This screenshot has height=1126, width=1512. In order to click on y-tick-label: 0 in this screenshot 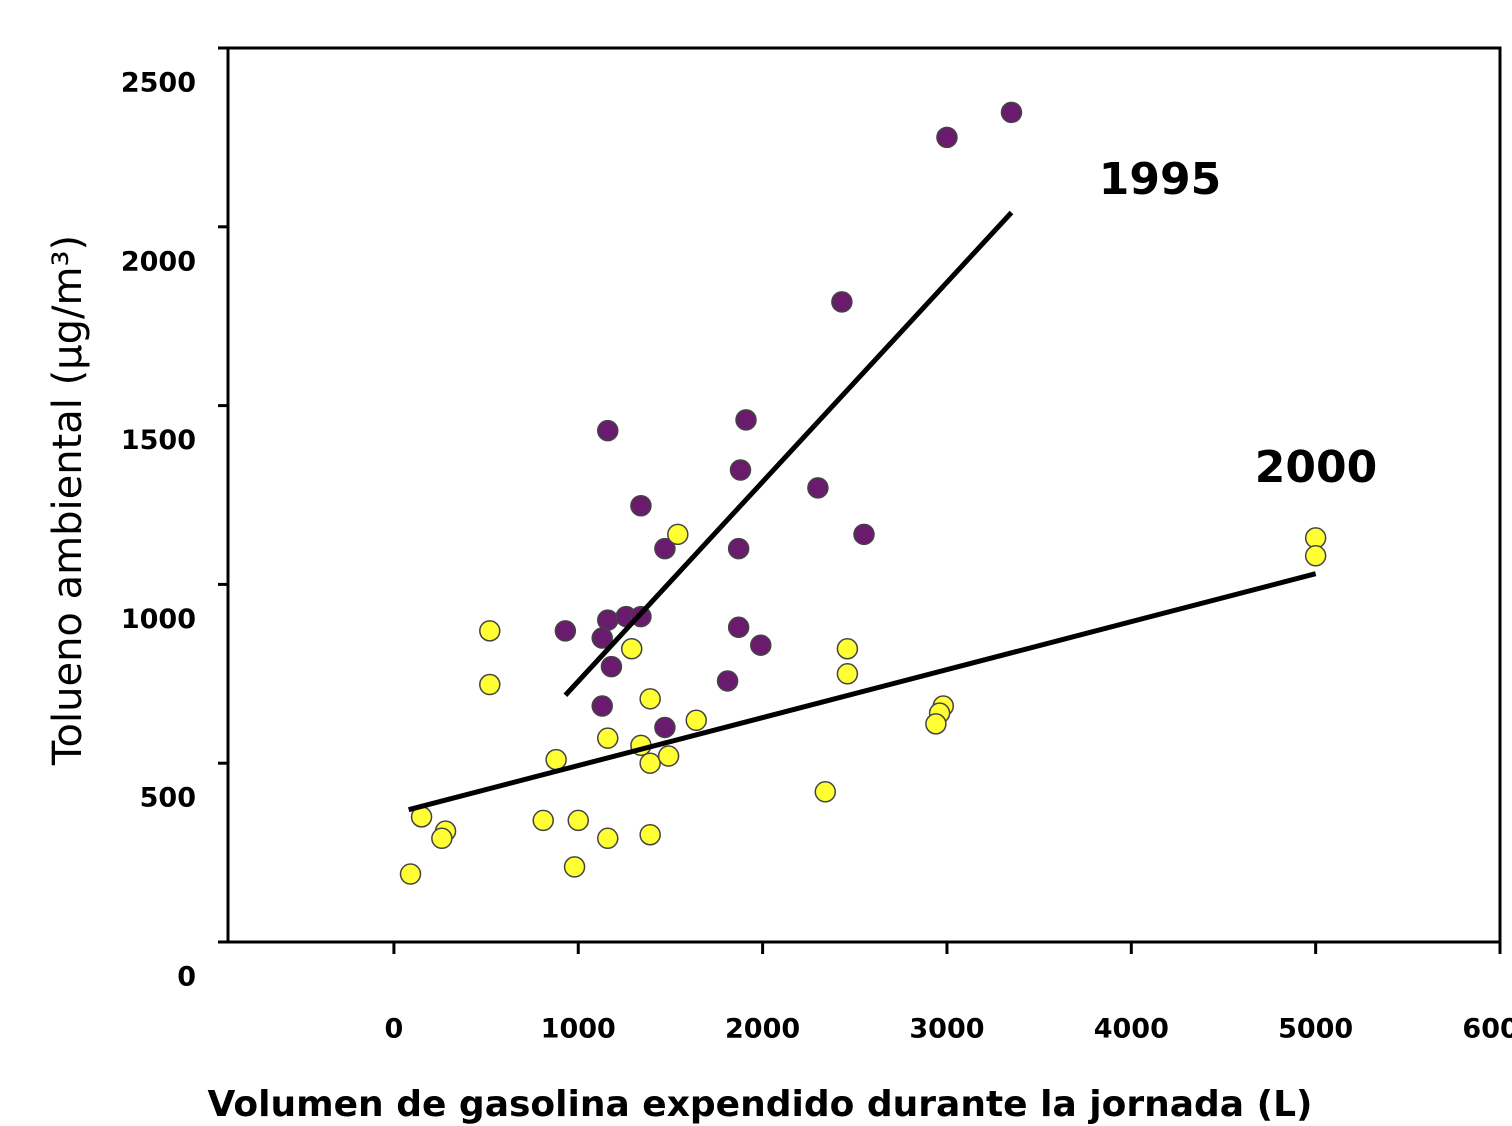, I will do `click(186, 977)`.